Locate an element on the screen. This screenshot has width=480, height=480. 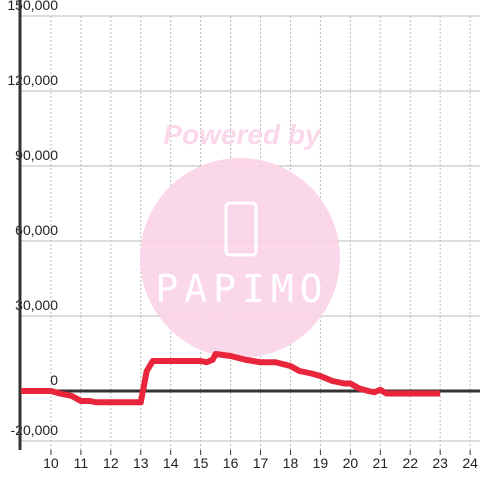
x-tick-label: 13 is located at coordinates (141, 463).